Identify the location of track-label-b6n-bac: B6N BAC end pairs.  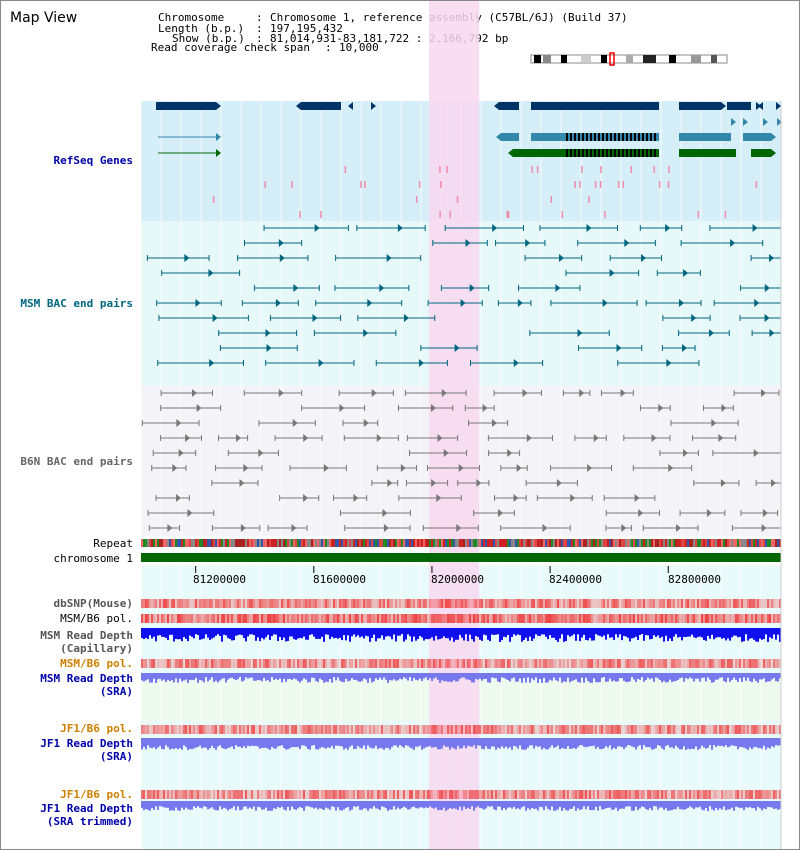
(76, 461).